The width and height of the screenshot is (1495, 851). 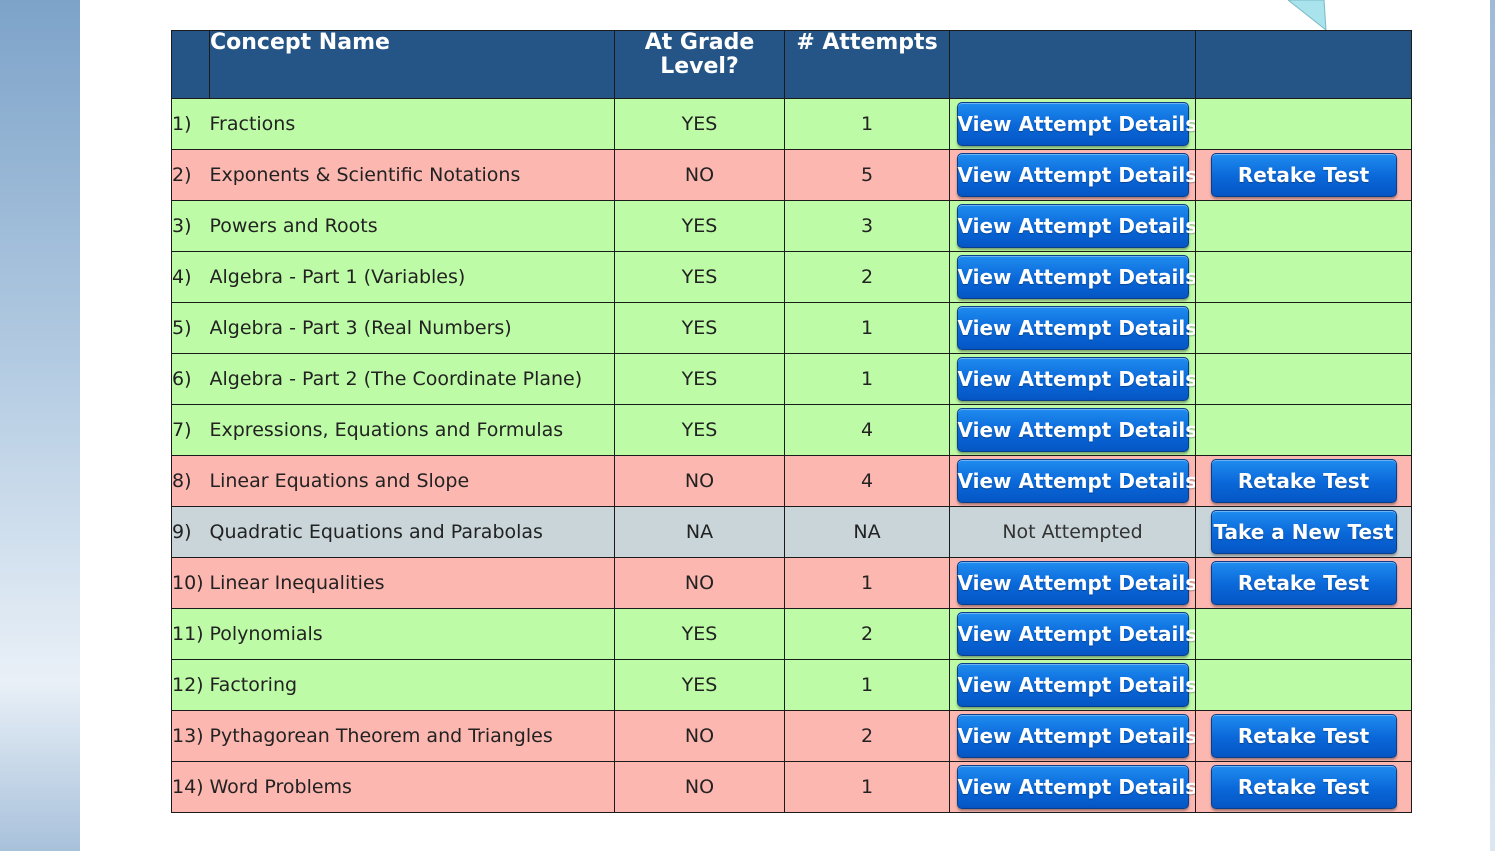 I want to click on row-index: 13), so click(x=190, y=736).